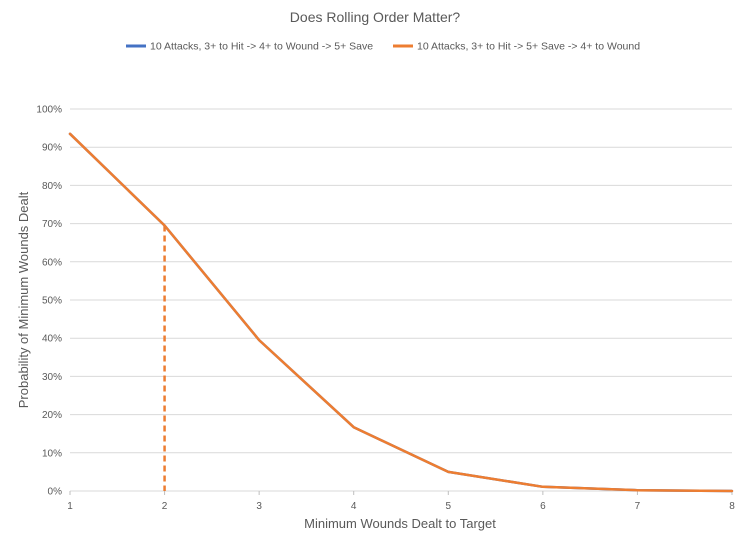 This screenshot has height=544, width=750. I want to click on x-tick-label: 2, so click(165, 506).